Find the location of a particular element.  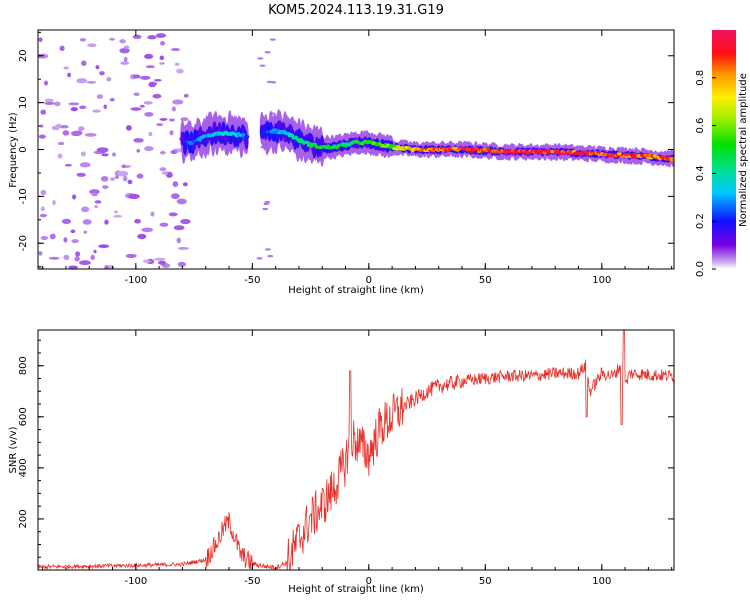

colorbar-tick-label: 0.4 is located at coordinates (700, 173).